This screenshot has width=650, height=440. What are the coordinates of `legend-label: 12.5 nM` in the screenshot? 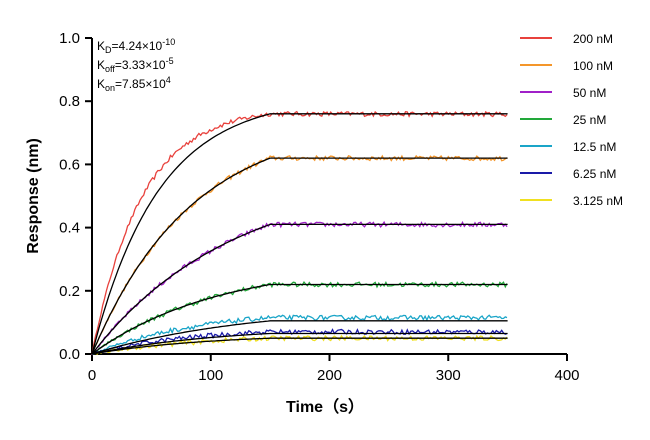 It's located at (594, 147).